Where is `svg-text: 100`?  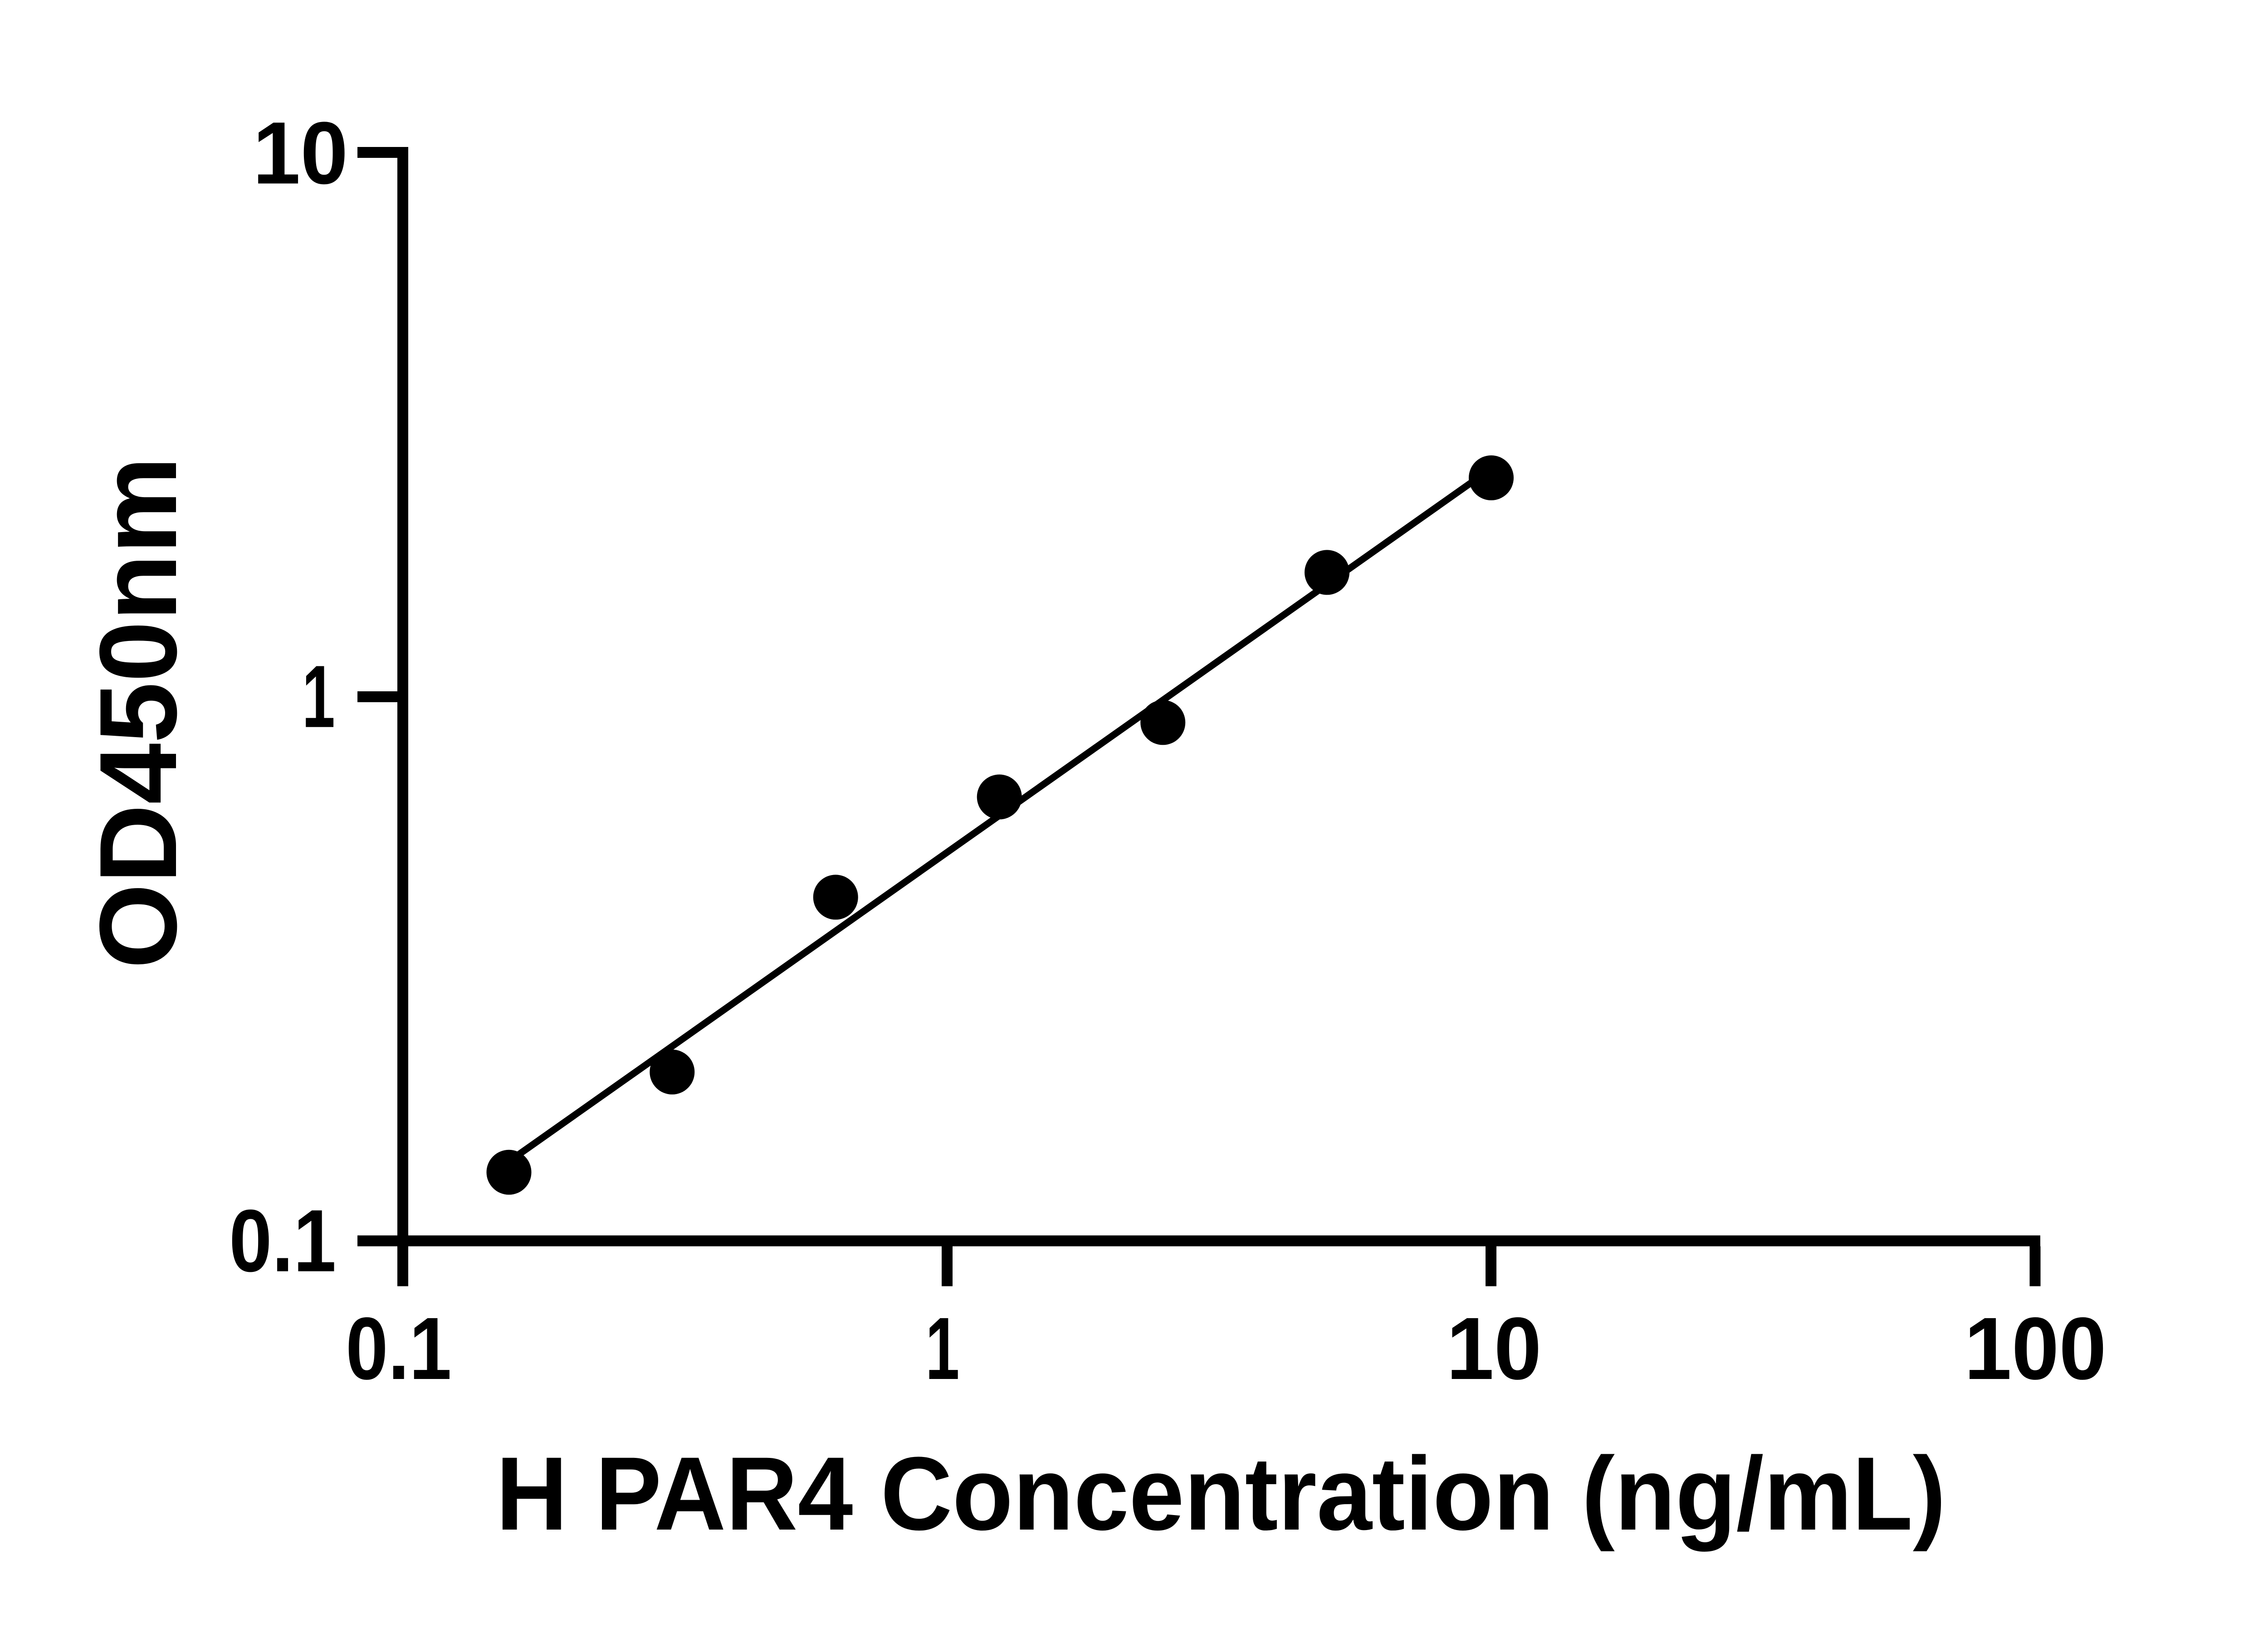
svg-text: 100 is located at coordinates (2035, 1348).